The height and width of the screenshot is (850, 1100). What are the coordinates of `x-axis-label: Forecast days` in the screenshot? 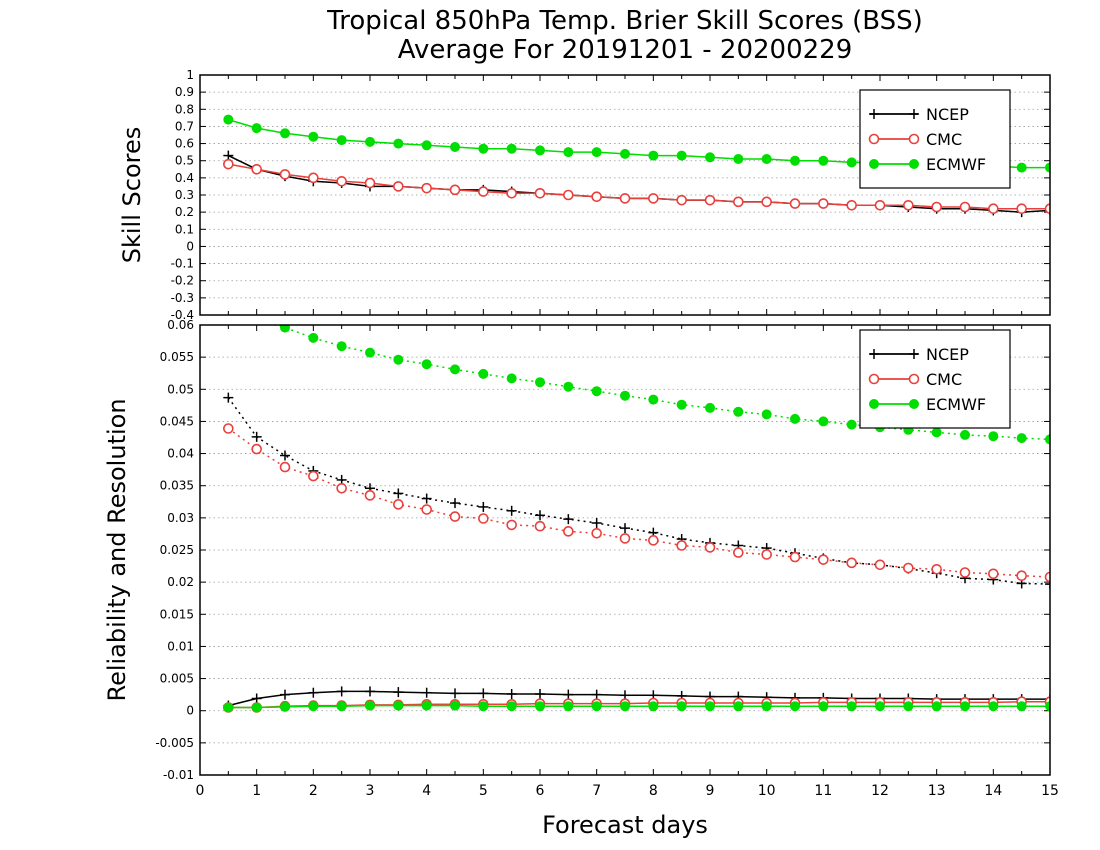 It's located at (625, 825).